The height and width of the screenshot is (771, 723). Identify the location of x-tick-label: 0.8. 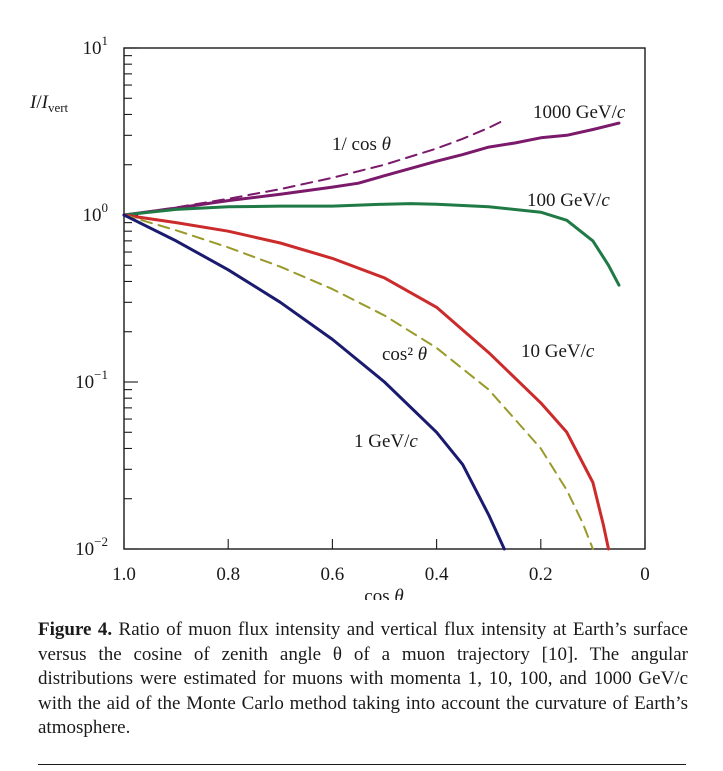
(228, 574).